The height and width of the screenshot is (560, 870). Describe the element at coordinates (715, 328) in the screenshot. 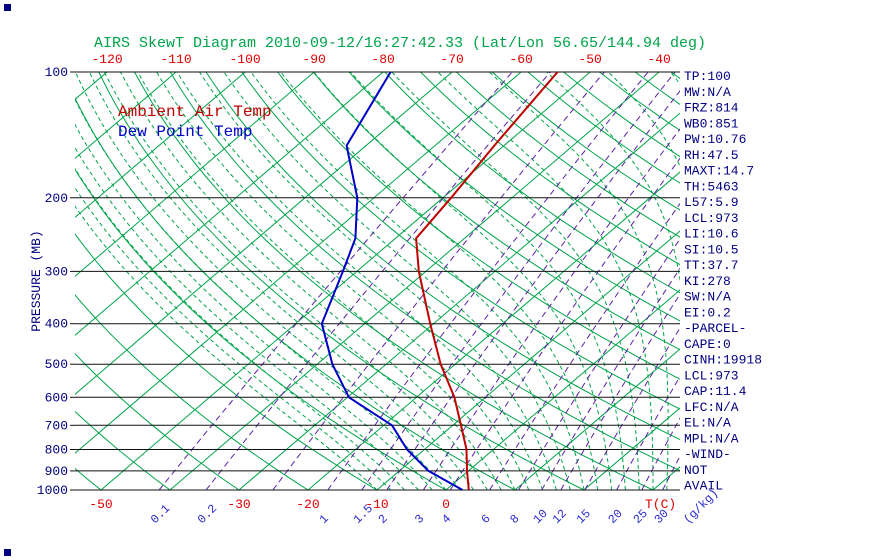

I see `stats-line: -PARCEL-` at that location.